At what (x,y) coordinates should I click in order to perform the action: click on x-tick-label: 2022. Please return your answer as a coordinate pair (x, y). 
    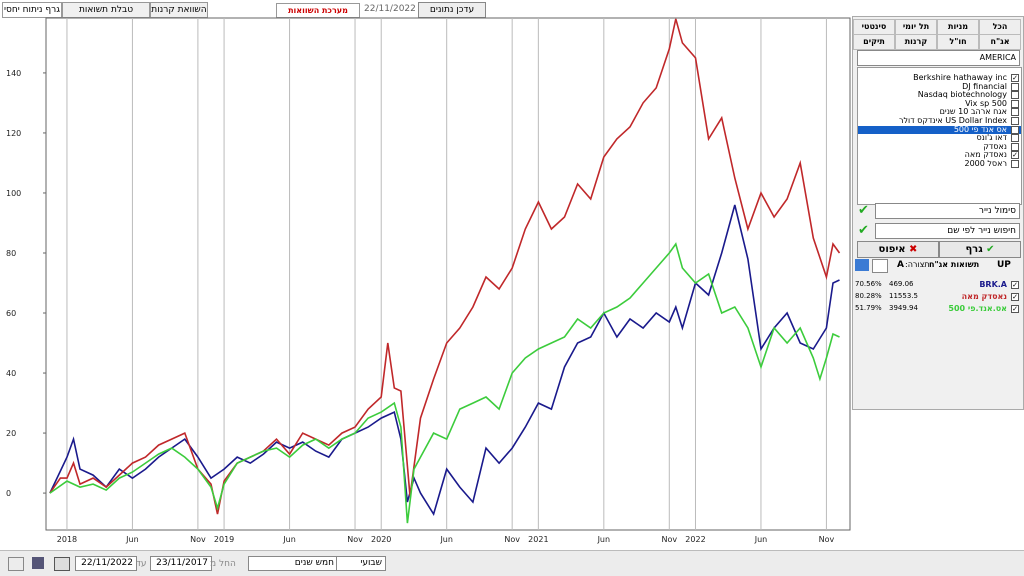
    Looking at the image, I should click on (695, 539).